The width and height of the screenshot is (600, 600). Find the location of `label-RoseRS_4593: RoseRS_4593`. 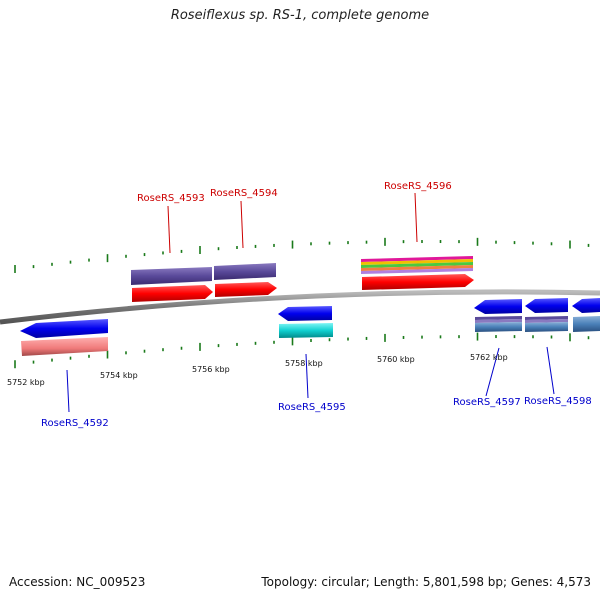

label-RoseRS_4593: RoseRS_4593 is located at coordinates (171, 198).